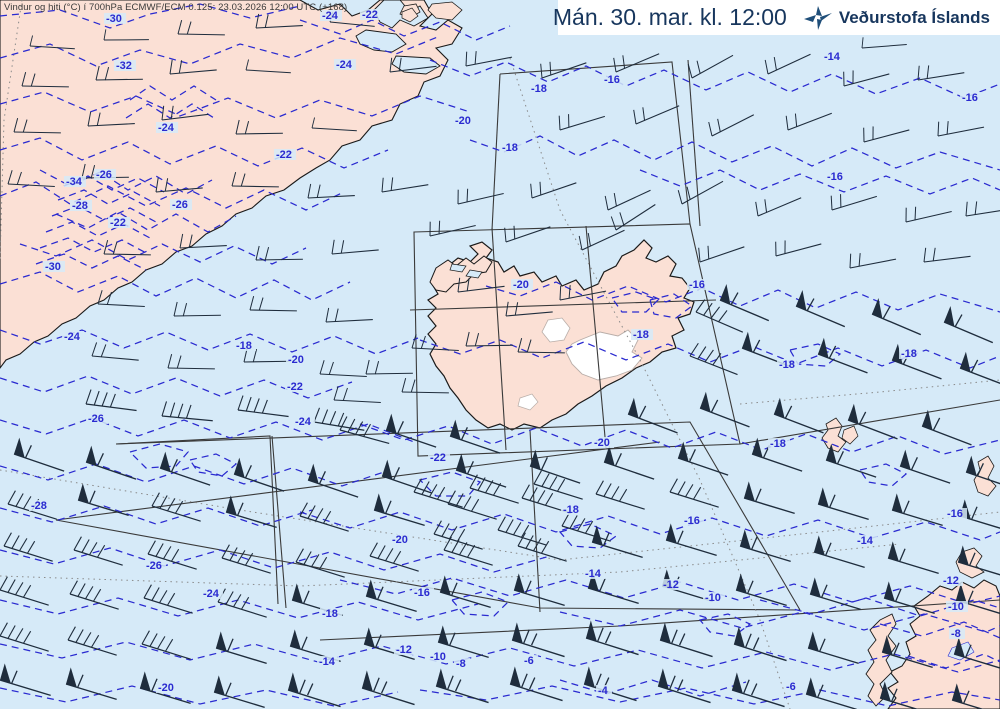  What do you see at coordinates (881, 660) in the screenshot?
I see `region-outer-hebrides` at bounding box center [881, 660].